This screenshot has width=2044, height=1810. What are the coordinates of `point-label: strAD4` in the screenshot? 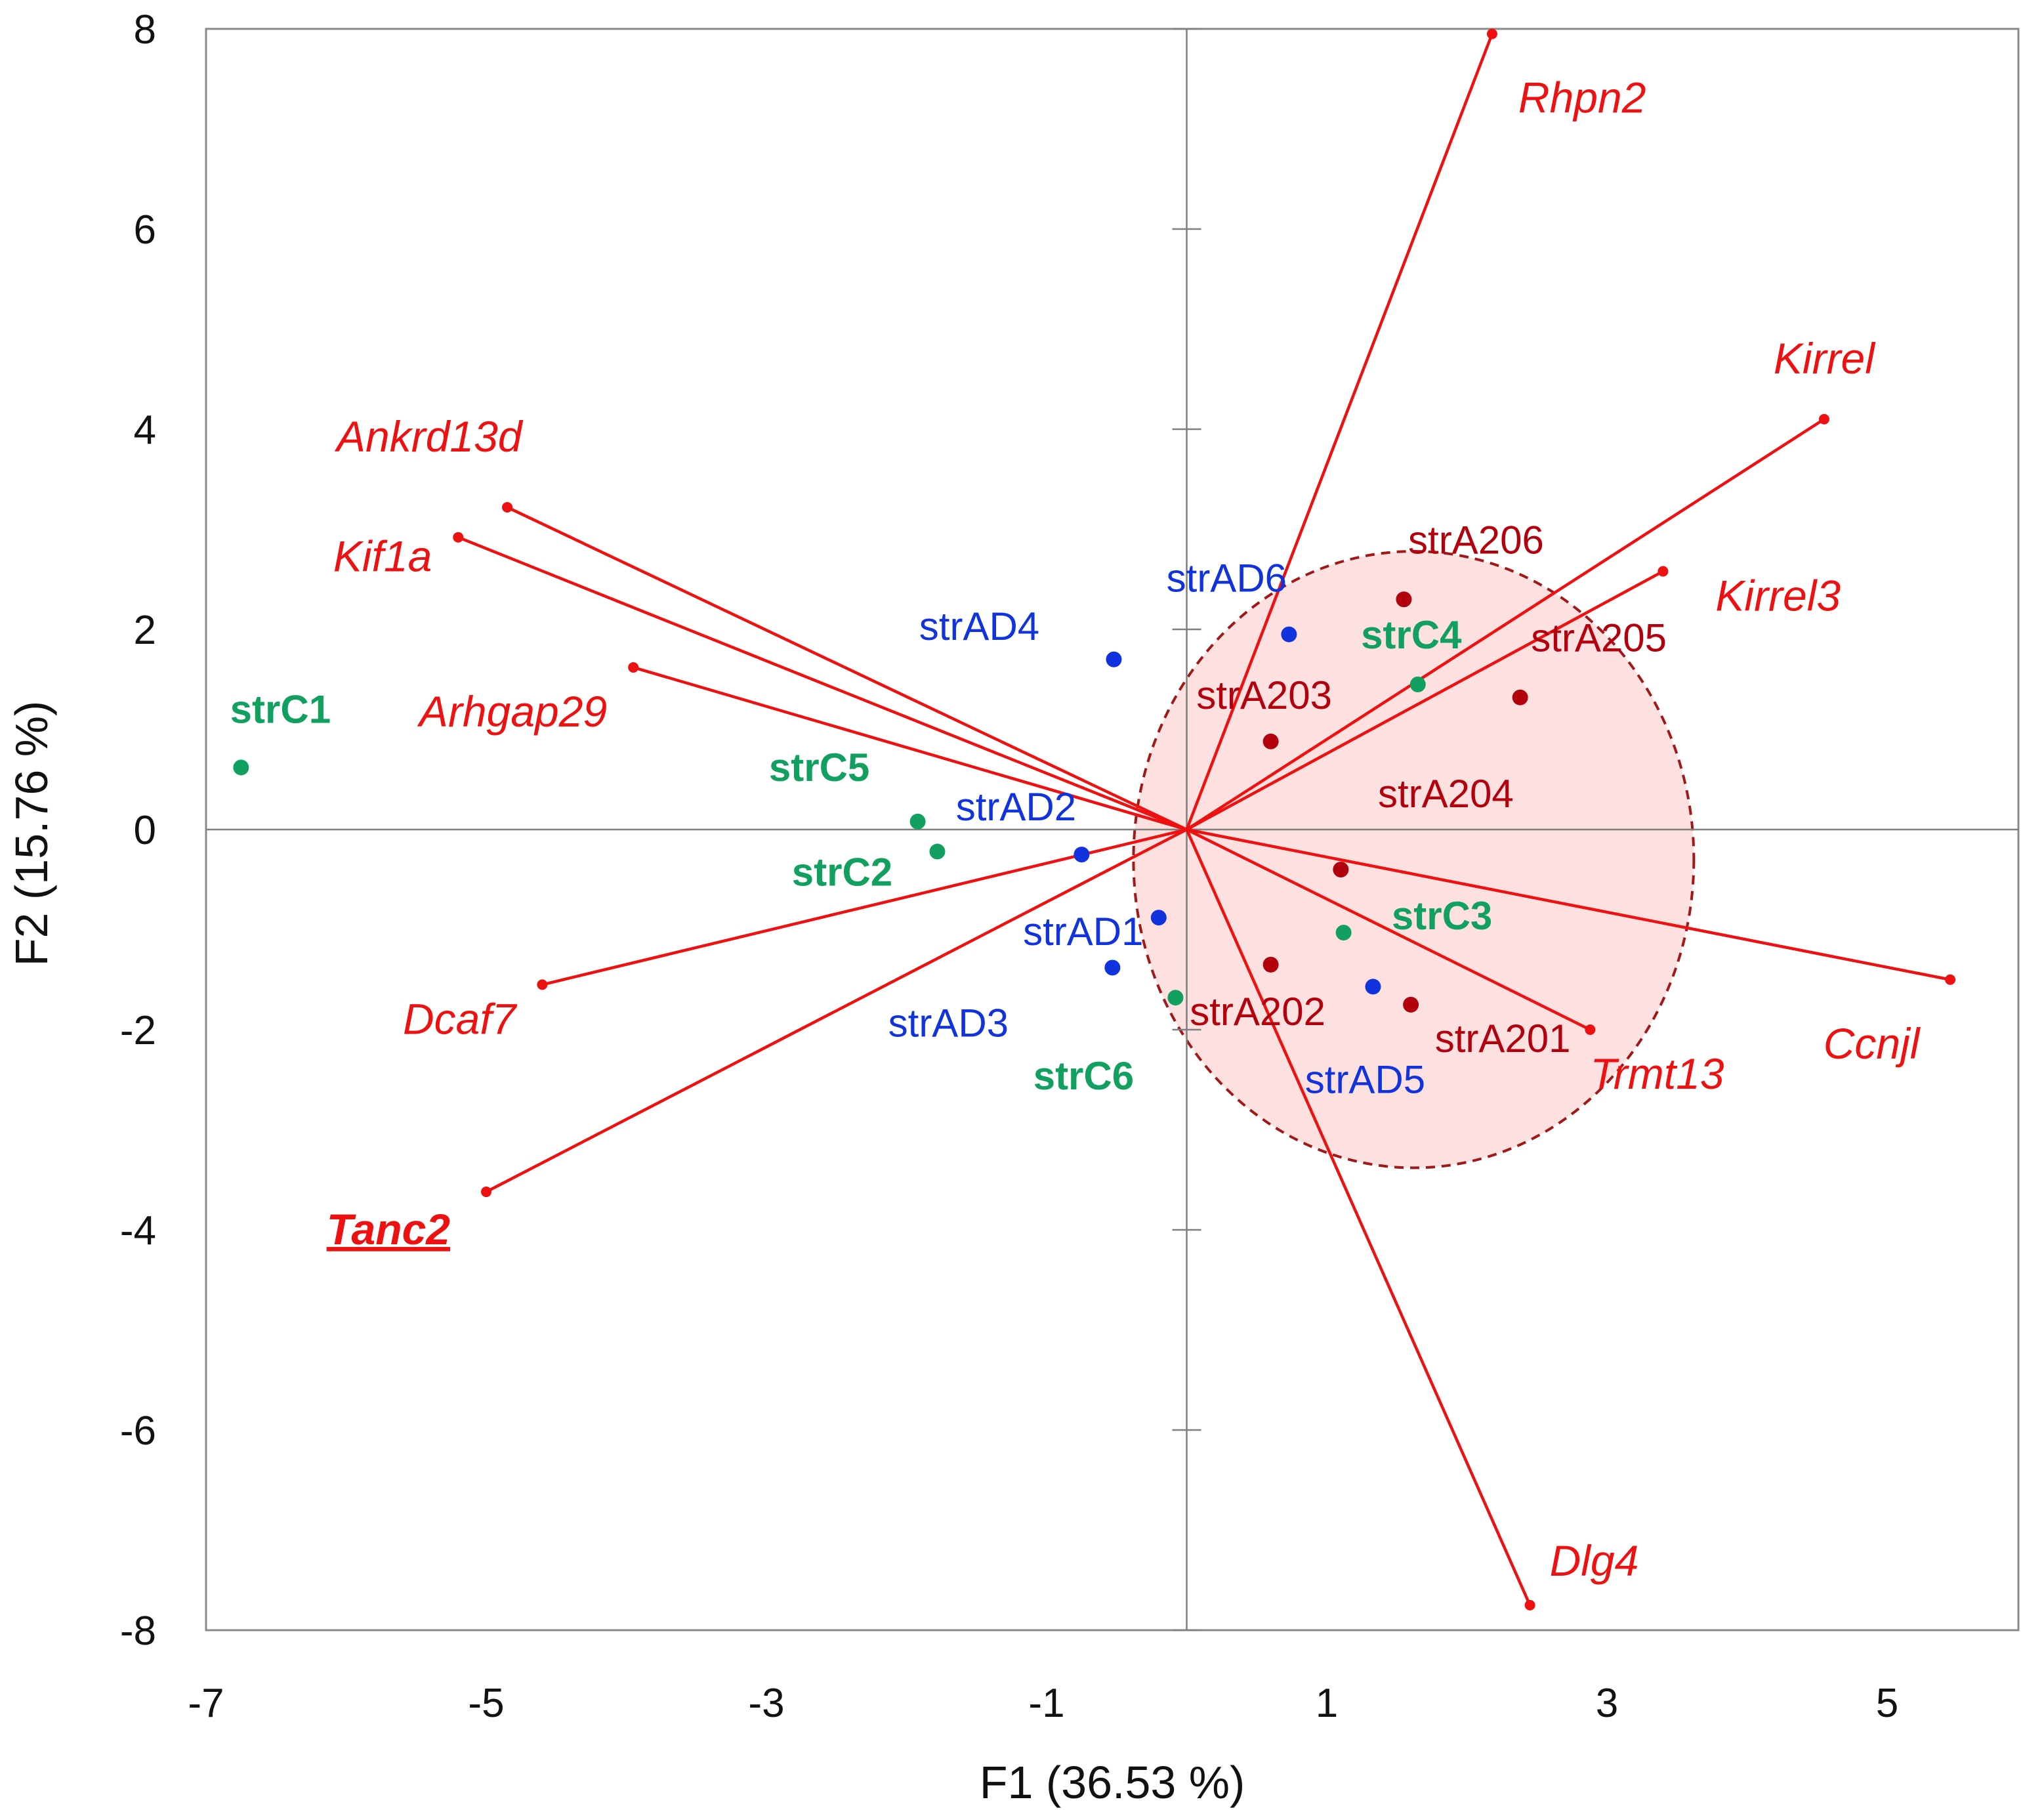 It's located at (979, 626).